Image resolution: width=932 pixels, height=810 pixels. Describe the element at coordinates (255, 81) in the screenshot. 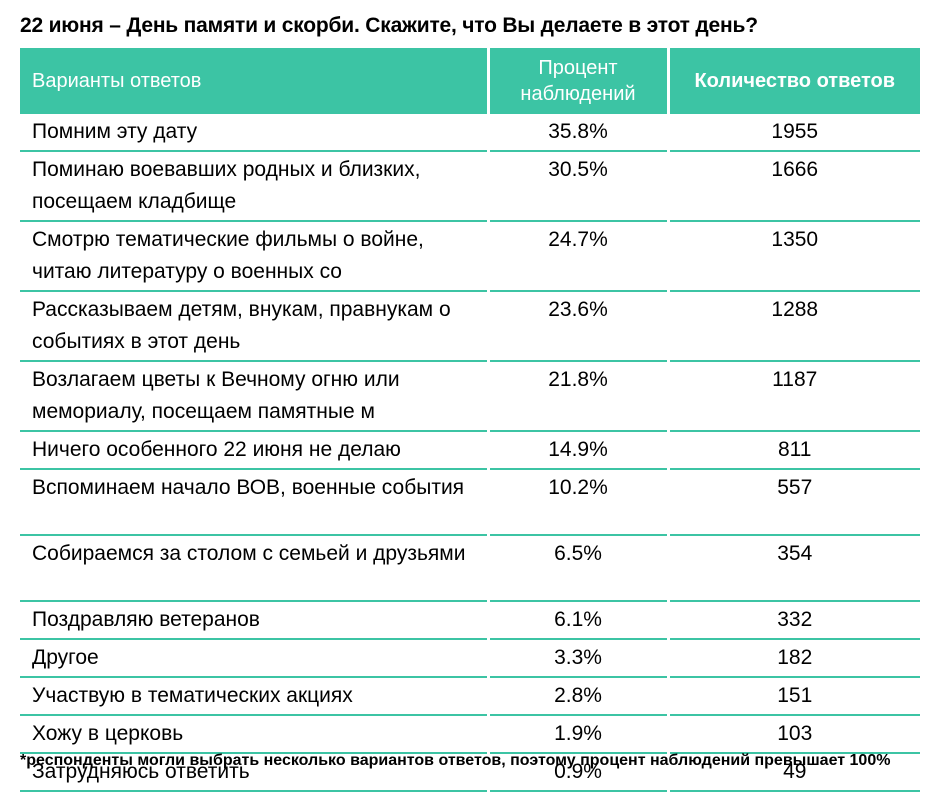

I see `header-options: Варианты ответов` at that location.